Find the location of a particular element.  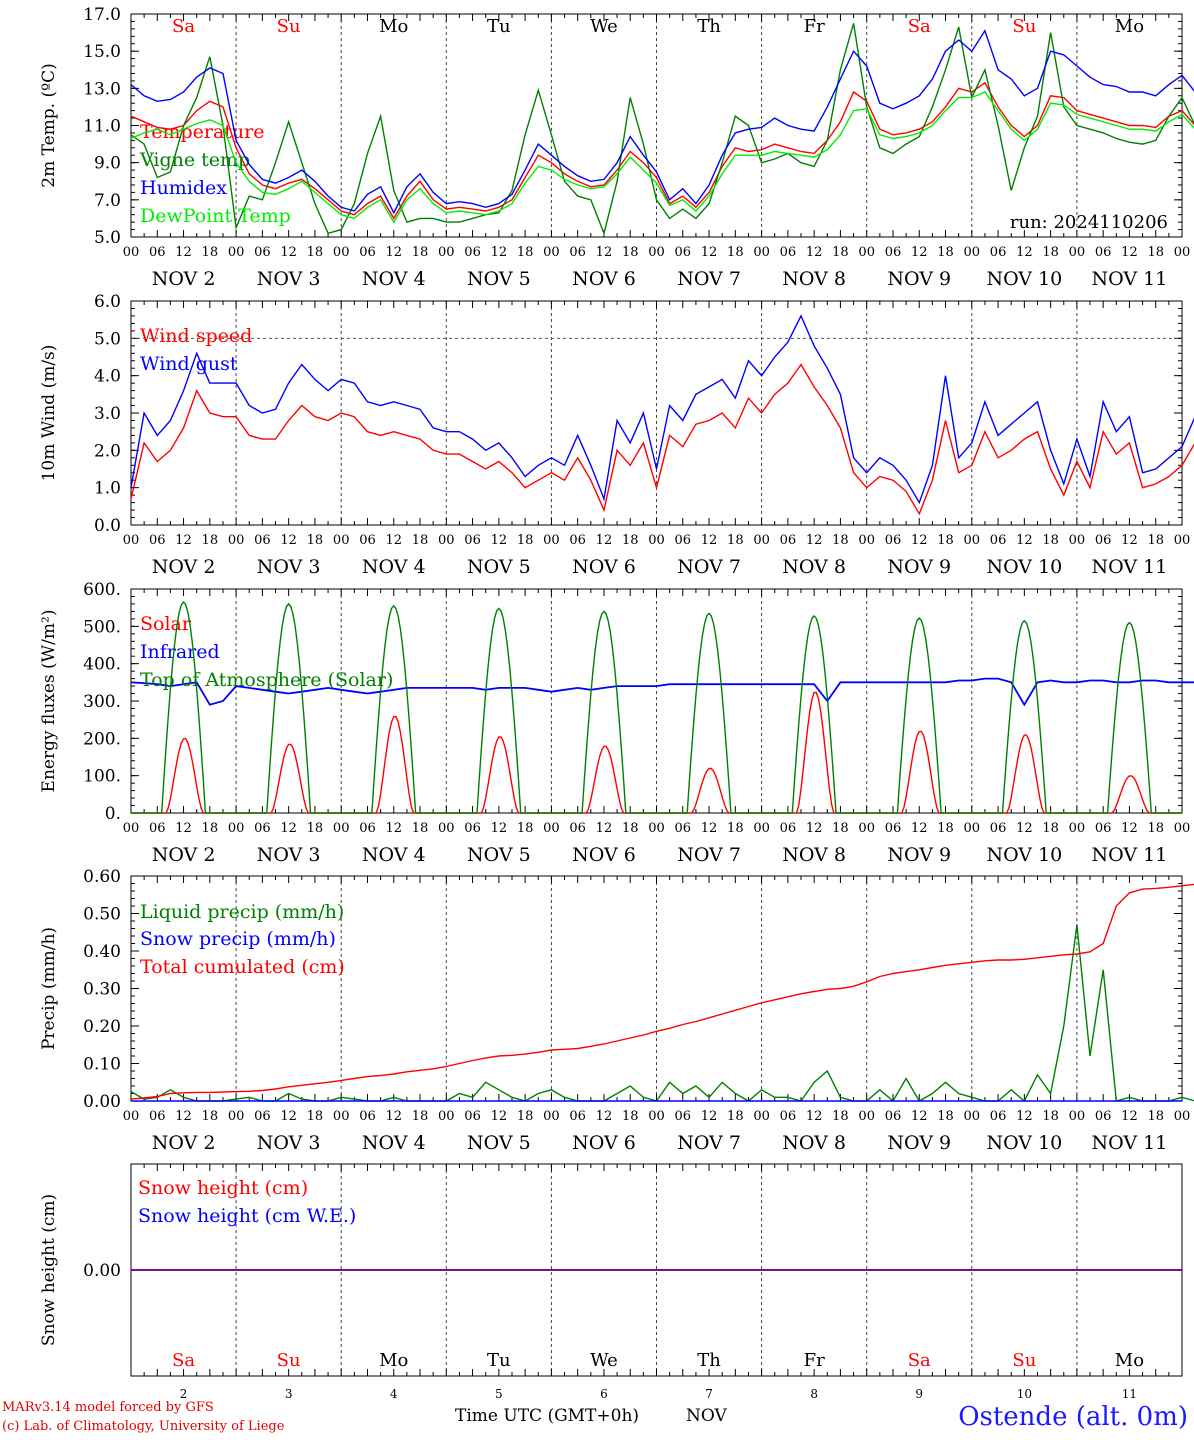

y-tick-label: 6.0 is located at coordinates (107, 302).